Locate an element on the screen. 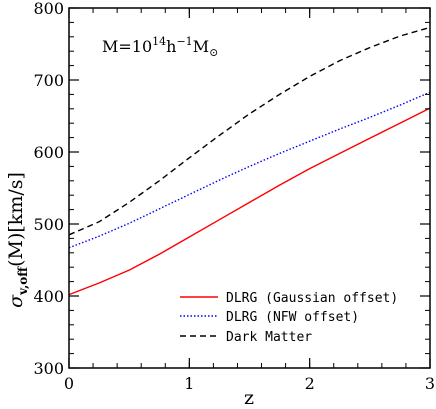 This screenshot has height=409, width=436. x-tick-label: 2 is located at coordinates (310, 383).